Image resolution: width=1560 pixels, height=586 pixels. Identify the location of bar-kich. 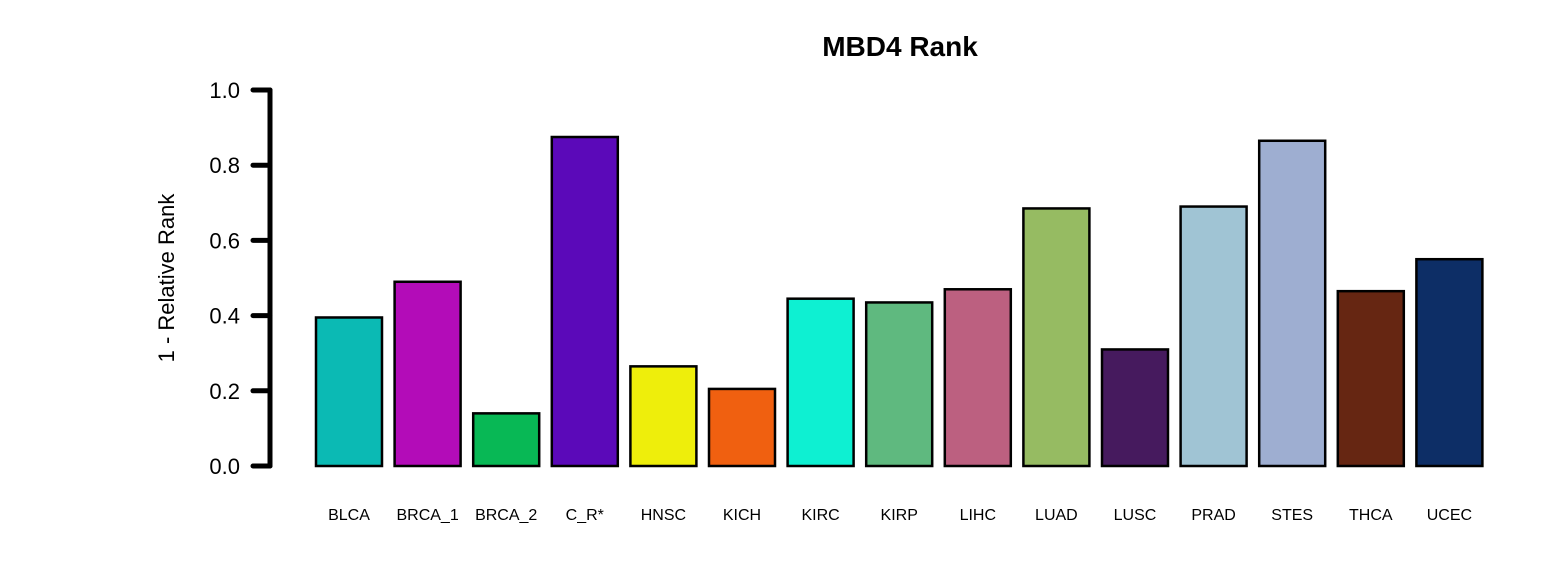
(742, 427).